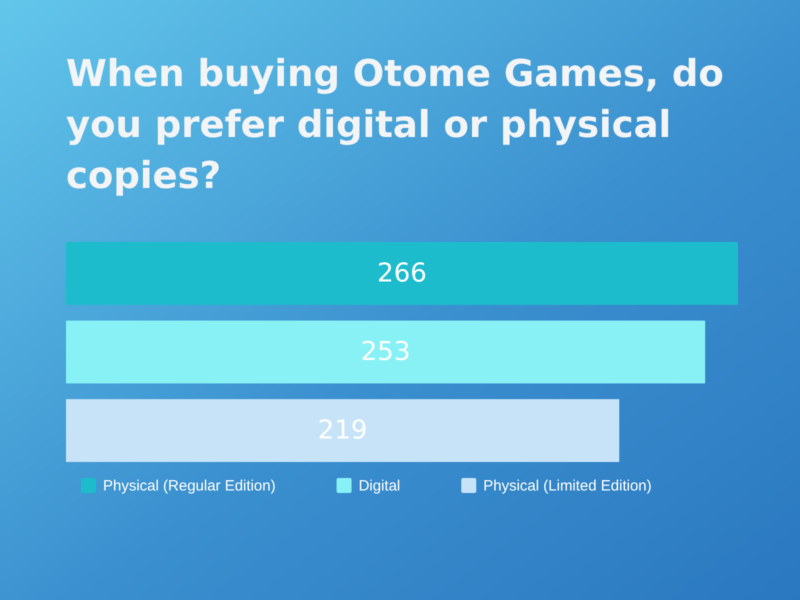 Image resolution: width=800 pixels, height=600 pixels. I want to click on data-label: 266, so click(402, 273).